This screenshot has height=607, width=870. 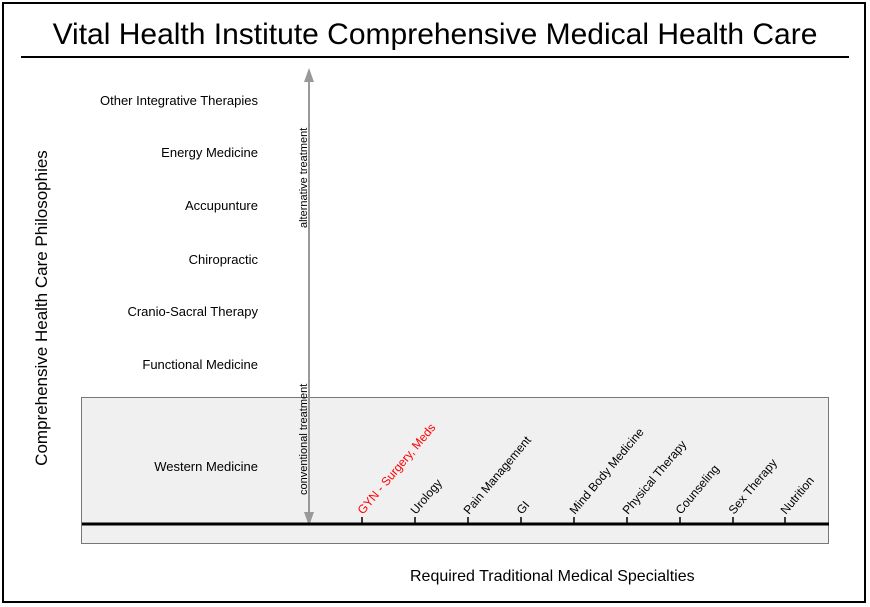 What do you see at coordinates (178, 100) in the screenshot?
I see `philosophy-other-integrative-therapies: Other Integrative Therapies` at bounding box center [178, 100].